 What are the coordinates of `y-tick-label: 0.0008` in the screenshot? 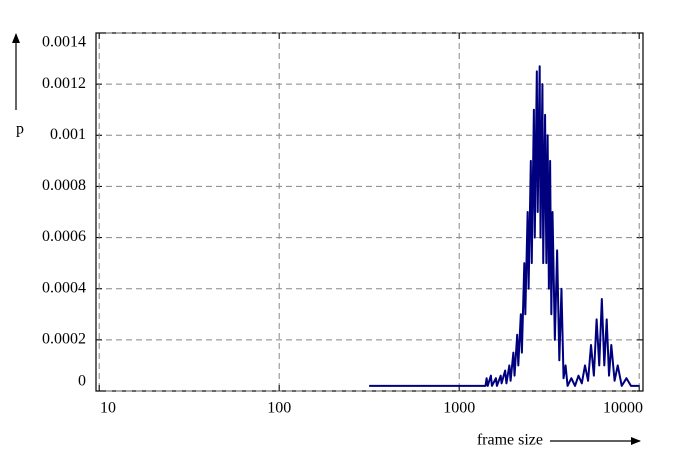 It's located at (64, 185).